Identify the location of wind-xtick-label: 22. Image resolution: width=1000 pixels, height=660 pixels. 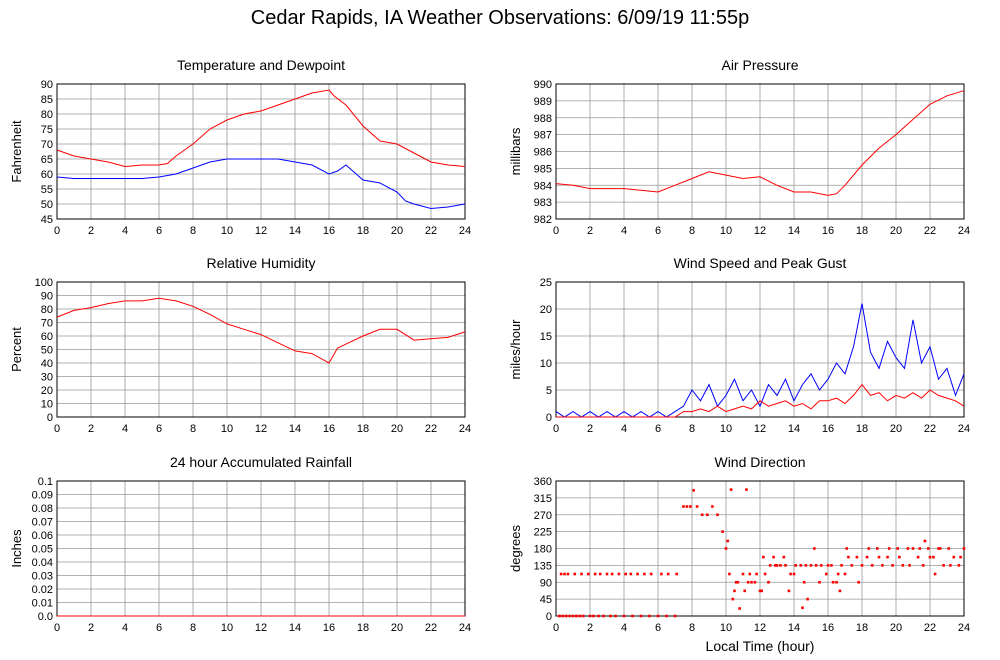
(930, 429).